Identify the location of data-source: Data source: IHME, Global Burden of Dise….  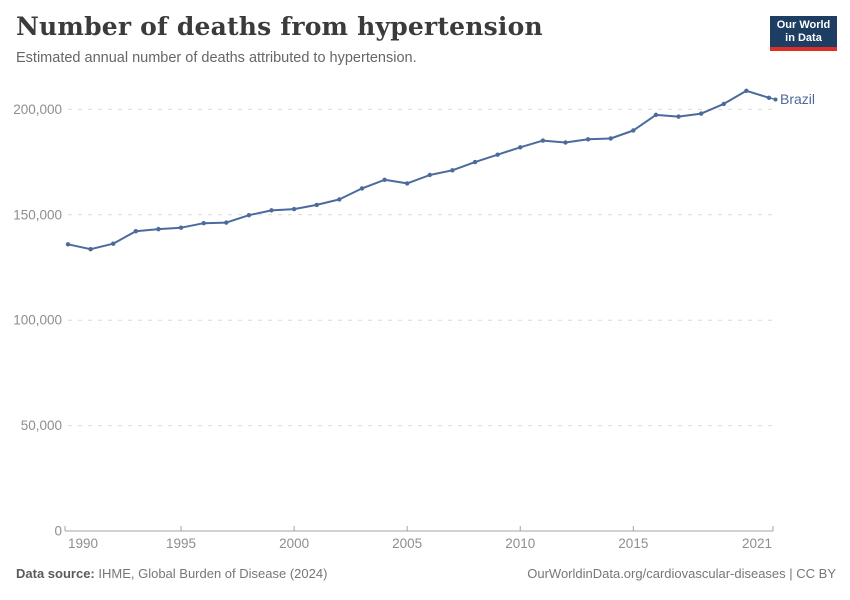
(171, 573).